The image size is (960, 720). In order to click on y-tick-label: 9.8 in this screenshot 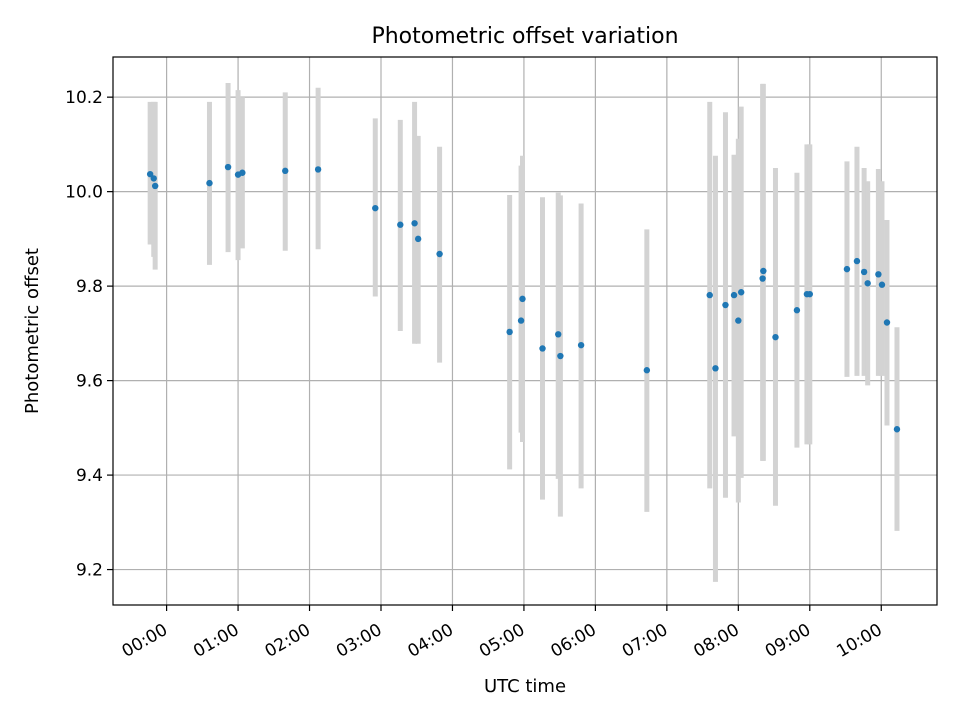, I will do `click(89, 287)`.